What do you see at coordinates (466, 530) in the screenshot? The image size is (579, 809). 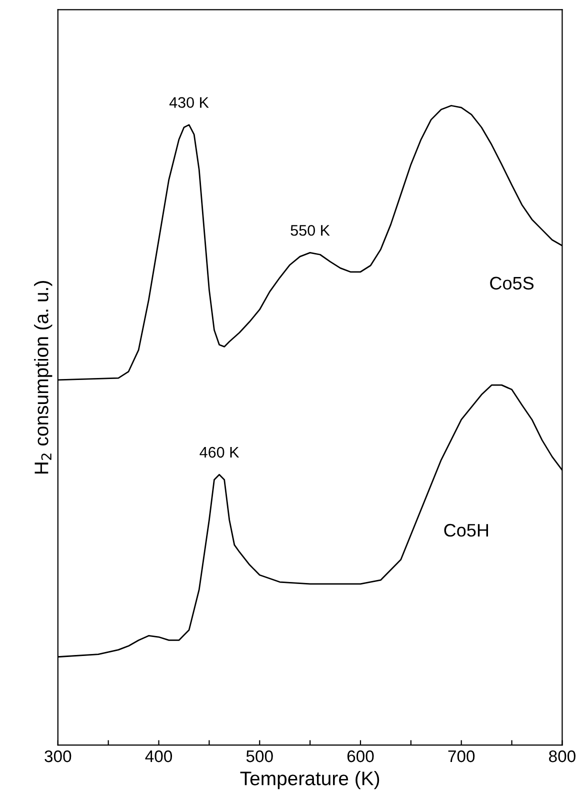 I see `series-label: Co5H` at bounding box center [466, 530].